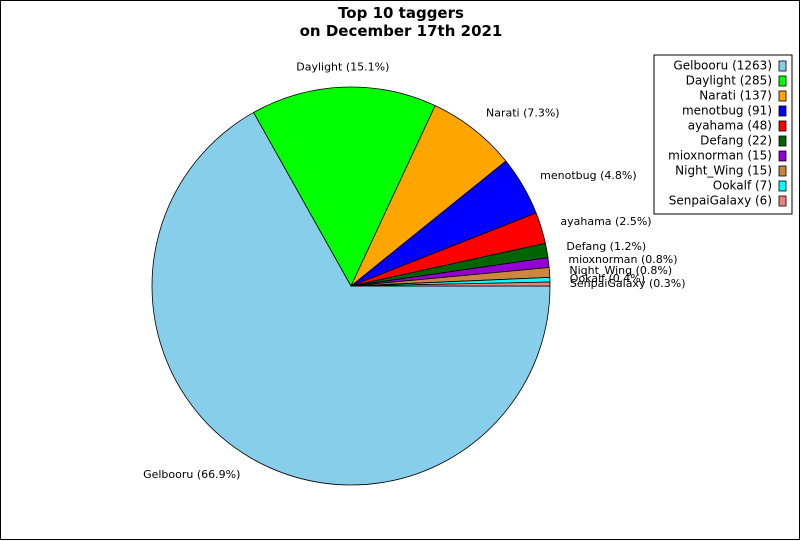 The image size is (800, 541). What do you see at coordinates (607, 278) in the screenshot?
I see `slice-label-ookalf: Ookalf (0.4%)` at bounding box center [607, 278].